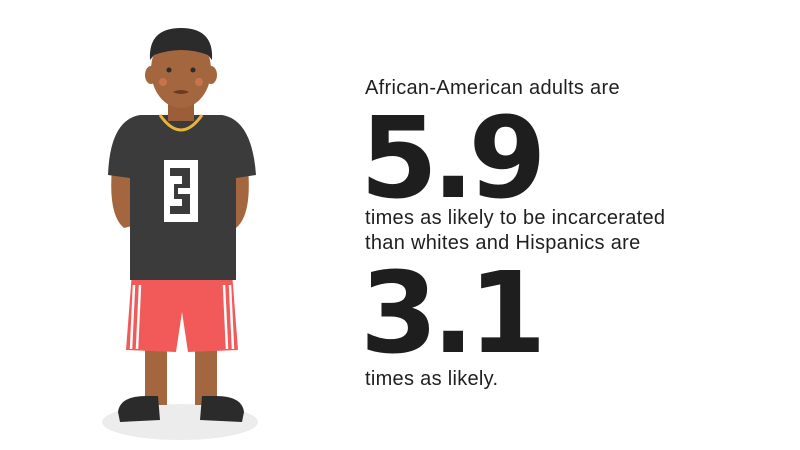  What do you see at coordinates (151, 75) in the screenshot?
I see `left-ear` at bounding box center [151, 75].